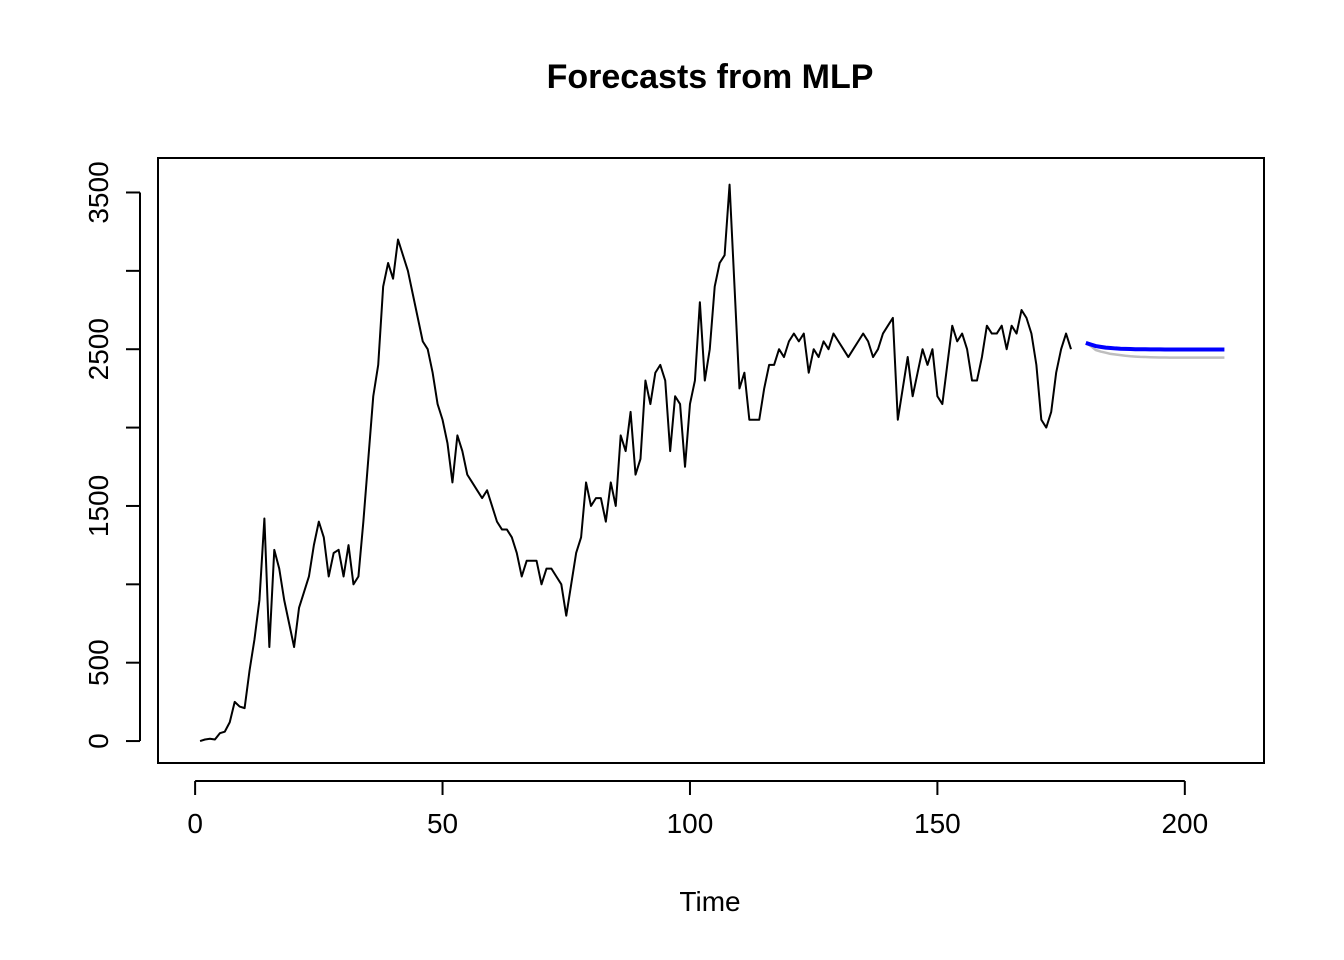 The height and width of the screenshot is (960, 1344). Describe the element at coordinates (195, 823) in the screenshot. I see `x-tick-label: 0` at that location.